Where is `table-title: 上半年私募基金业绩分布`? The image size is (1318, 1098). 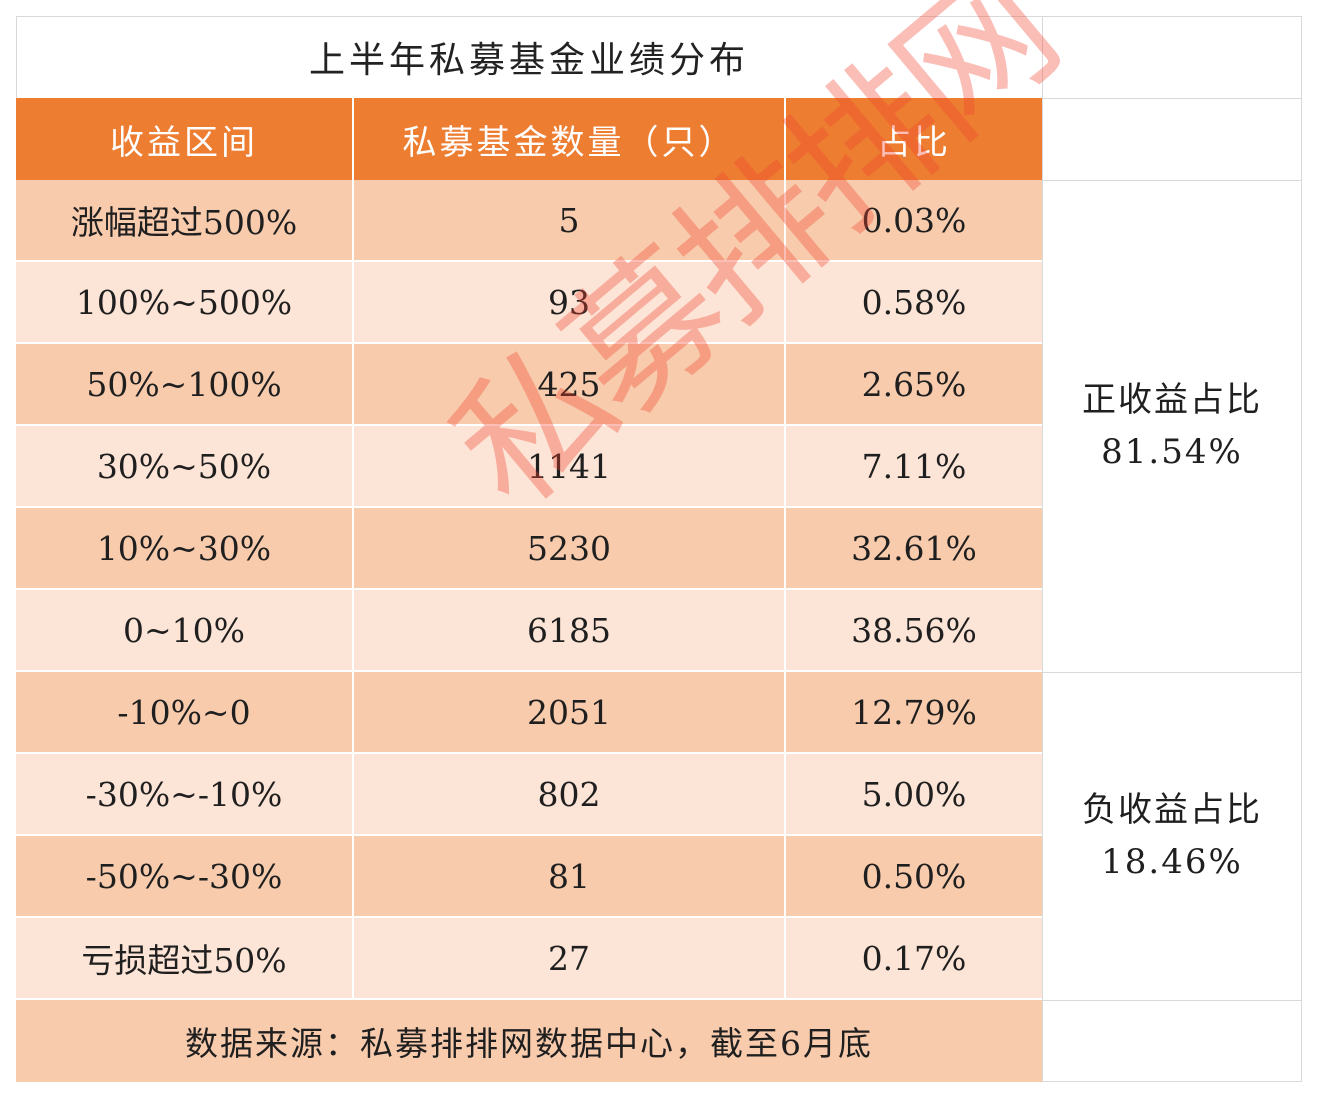 table-title: 上半年私募基金业绩分布 is located at coordinates (528, 60).